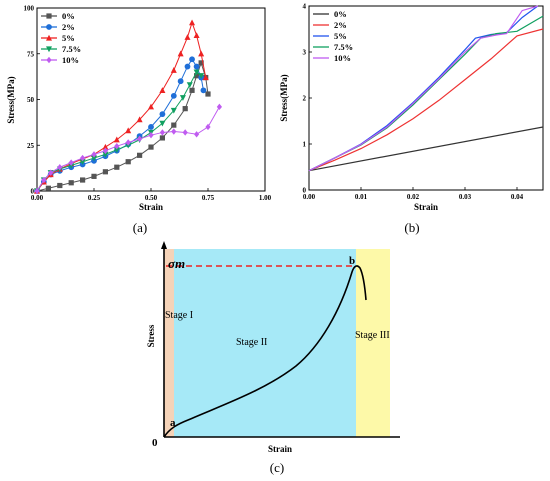  What do you see at coordinates (33, 192) in the screenshot?
I see `panel-a-y-tick-label: 0` at bounding box center [33, 192].